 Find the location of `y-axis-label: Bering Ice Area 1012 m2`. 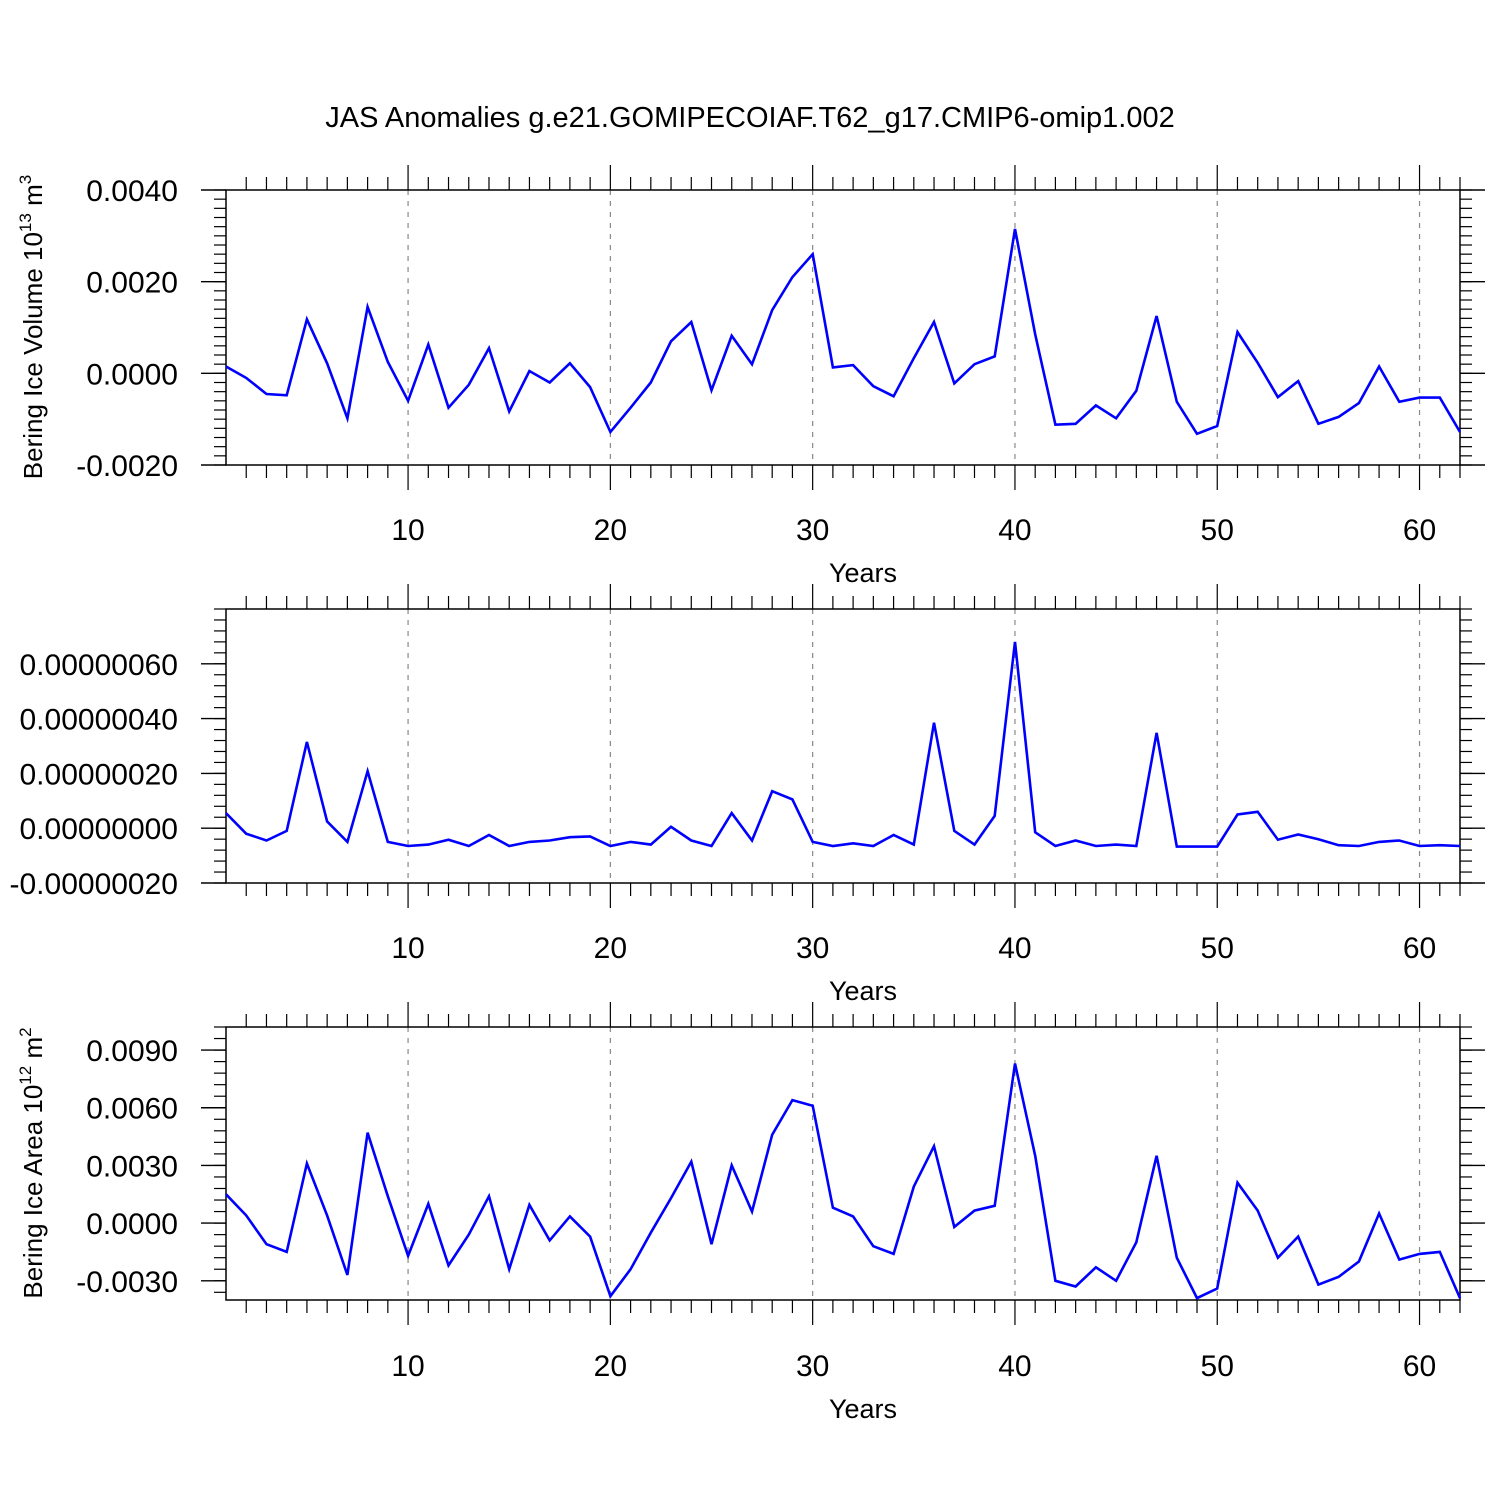

y-axis-label: Bering Ice Area 1012 m2 is located at coordinates (32, 1162).